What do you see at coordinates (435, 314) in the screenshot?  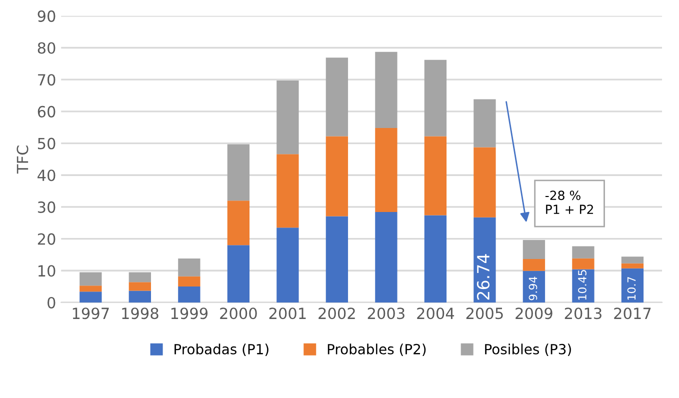 I see `x-tick-label: 2004` at bounding box center [435, 314].